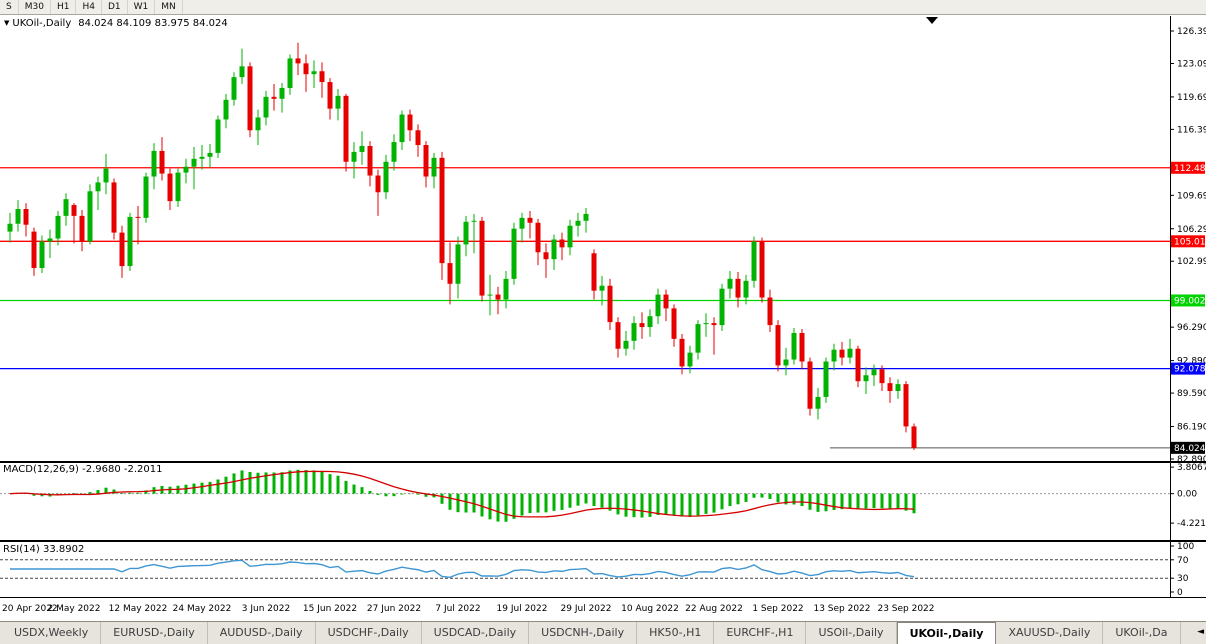  Describe the element at coordinates (1191, 362) in the screenshot. I see `price-tick-label: 92.890` at that location.